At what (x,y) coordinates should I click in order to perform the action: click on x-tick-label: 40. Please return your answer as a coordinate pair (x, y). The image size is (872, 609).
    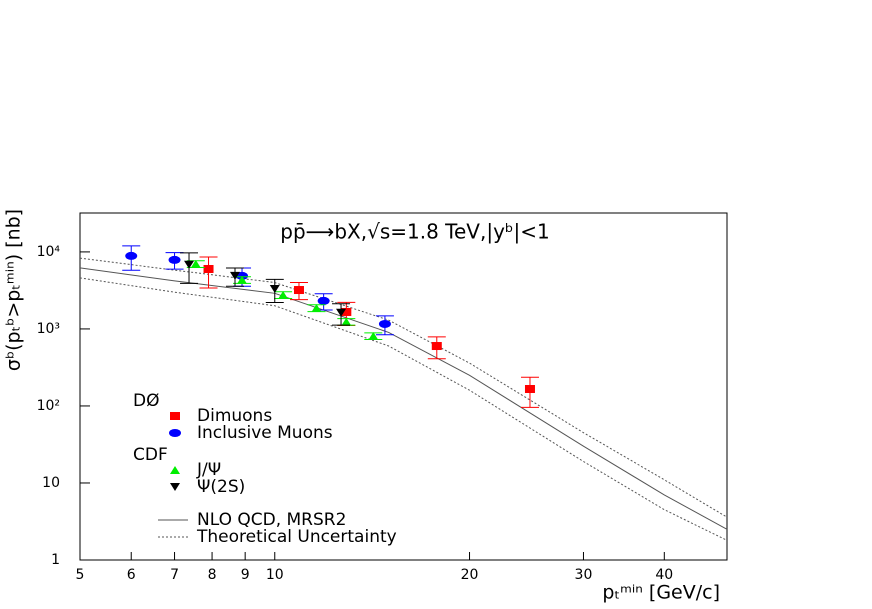
    Looking at the image, I should click on (664, 575).